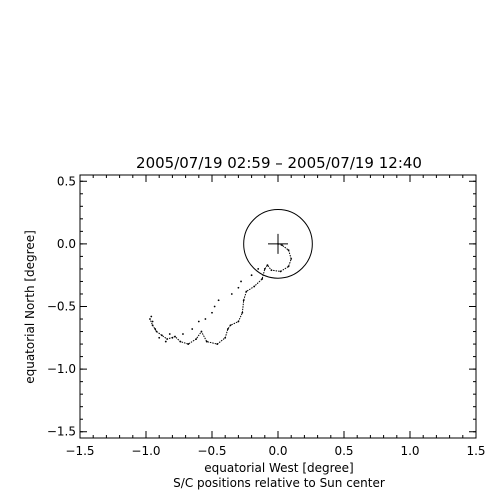  I want to click on x-tick-label: 1.5, so click(475, 451).